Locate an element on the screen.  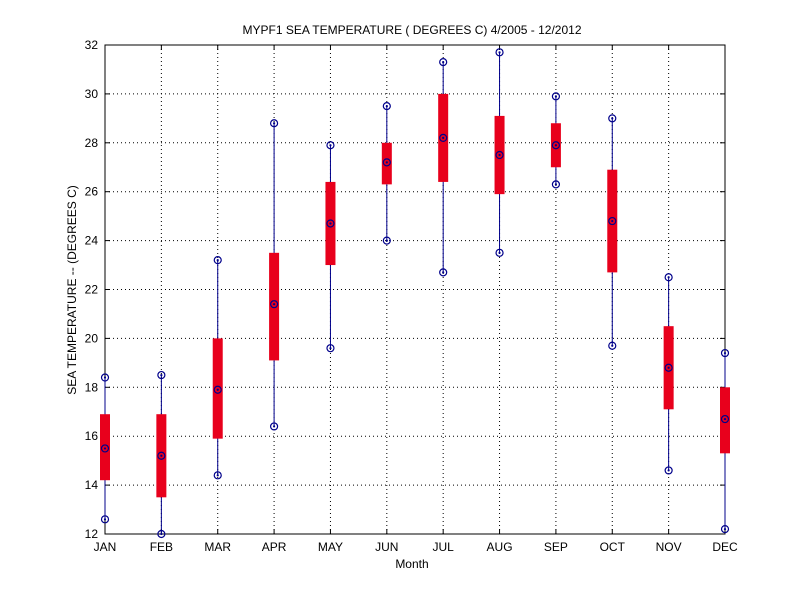
y-tick-label: 20 is located at coordinates (92, 338).